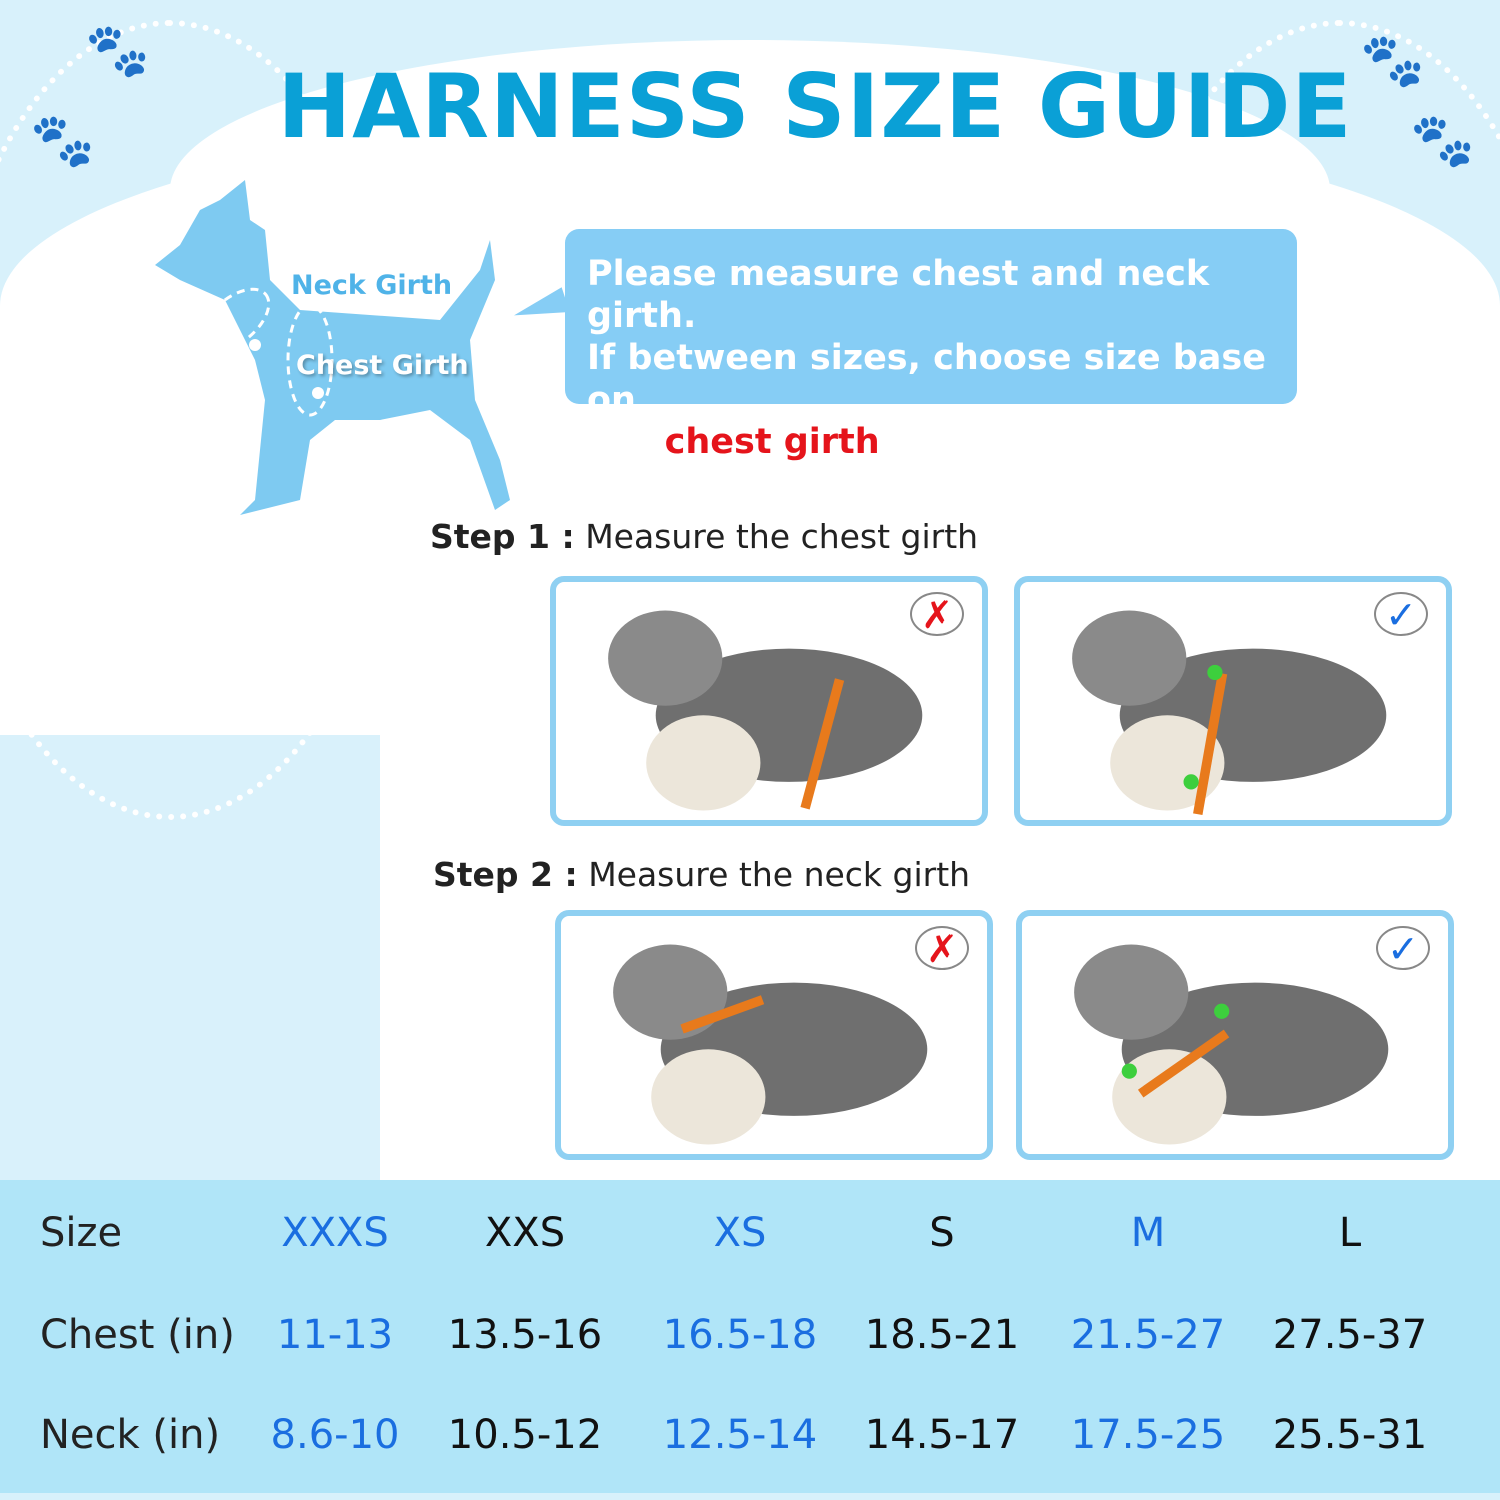 Image resolution: width=1500 pixels, height=1500 pixels. I want to click on step-text: Measure the chest girth, so click(782, 536).